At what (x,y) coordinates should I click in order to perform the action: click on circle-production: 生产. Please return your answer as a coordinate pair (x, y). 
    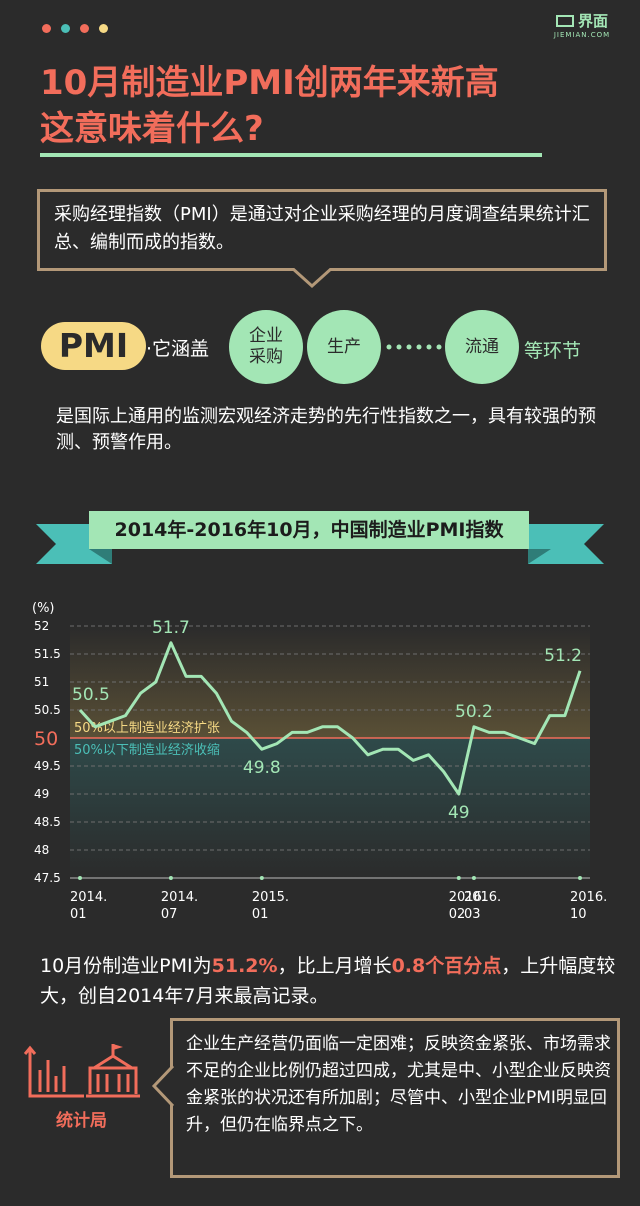
    Looking at the image, I should click on (344, 347).